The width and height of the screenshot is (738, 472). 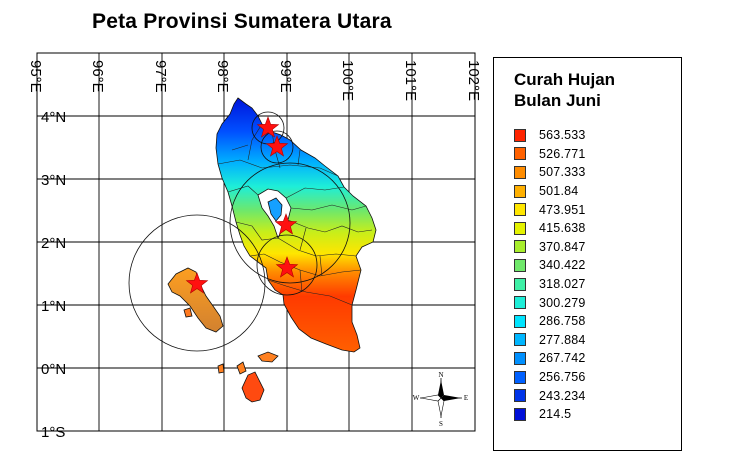 What do you see at coordinates (347, 80) in the screenshot?
I see `longitude-label: 100°E` at bounding box center [347, 80].